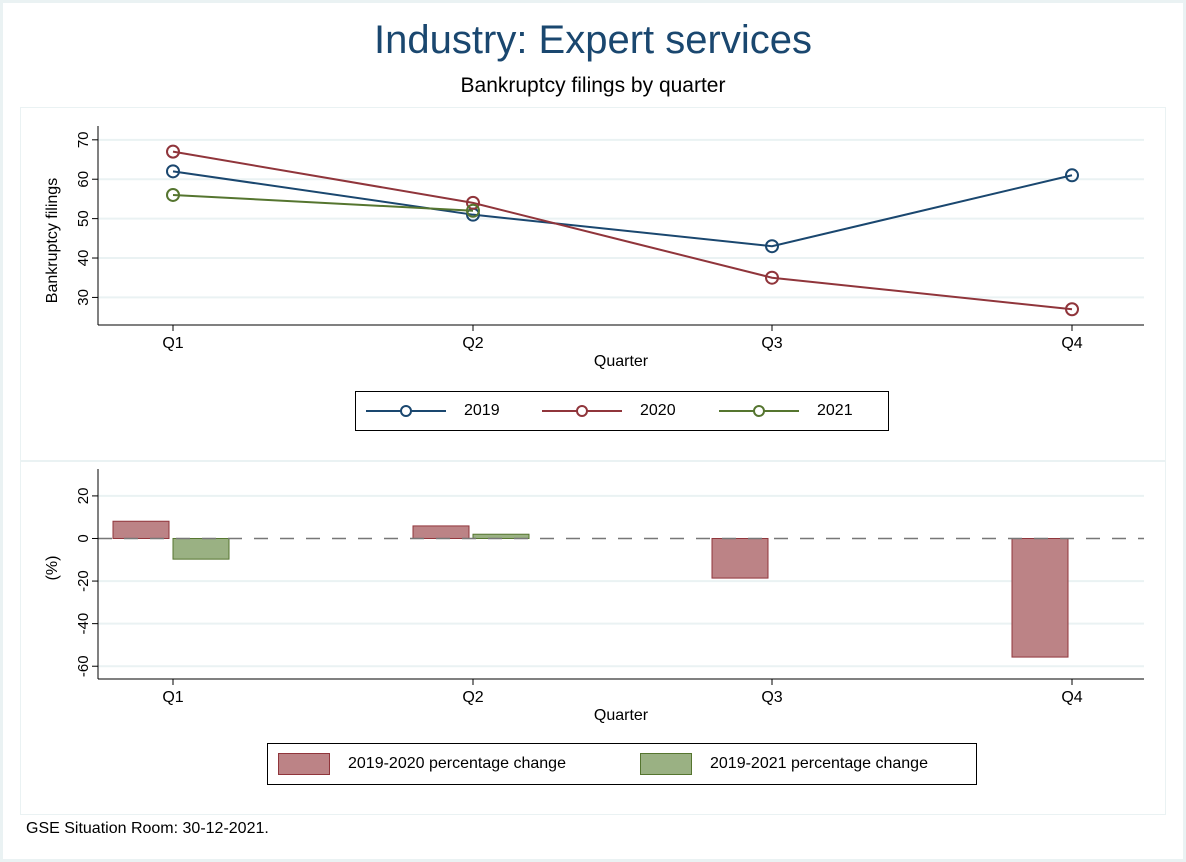 Image resolution: width=1186 pixels, height=862 pixels. I want to click on y-tick-label: 70, so click(83, 139).